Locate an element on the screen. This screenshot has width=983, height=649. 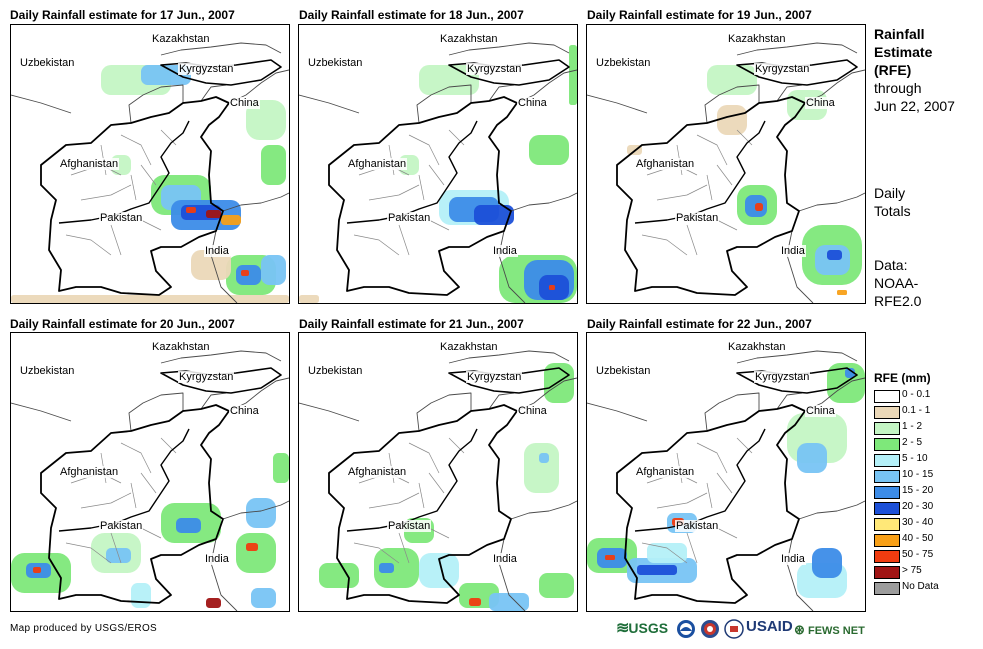
legend-label: > 75 is located at coordinates (912, 570).